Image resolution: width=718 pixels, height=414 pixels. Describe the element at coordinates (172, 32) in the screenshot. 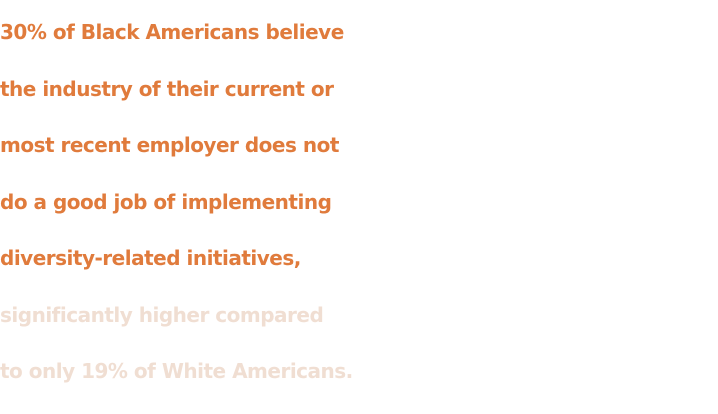

I see `statement-line-1: 30% of Black Americans believe` at that location.